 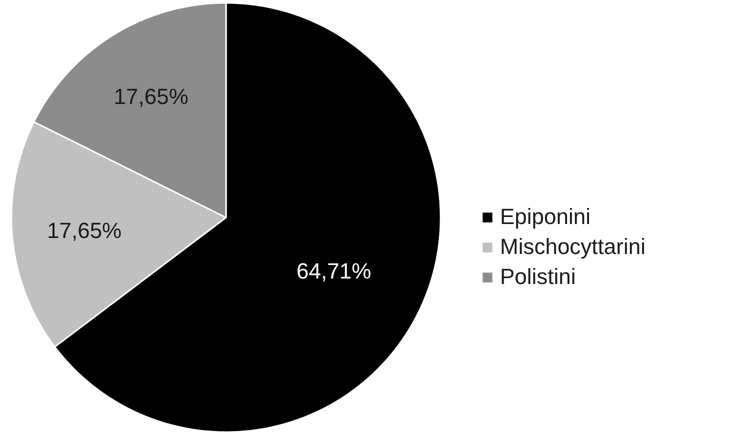 I want to click on data-label: 64,71%, so click(x=334, y=271).